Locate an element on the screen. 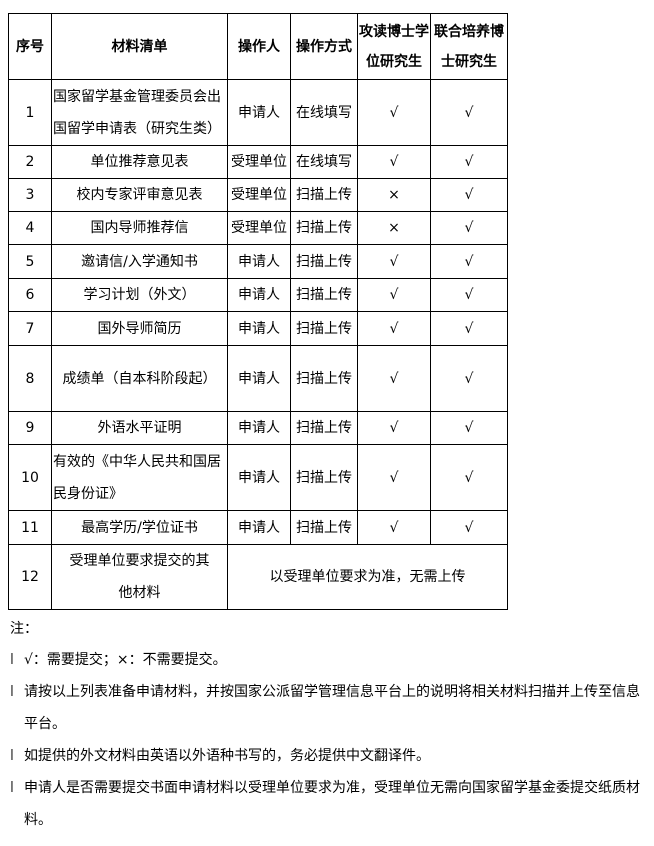  row-material: 受理单位要求提交的其他材料 is located at coordinates (139, 577).